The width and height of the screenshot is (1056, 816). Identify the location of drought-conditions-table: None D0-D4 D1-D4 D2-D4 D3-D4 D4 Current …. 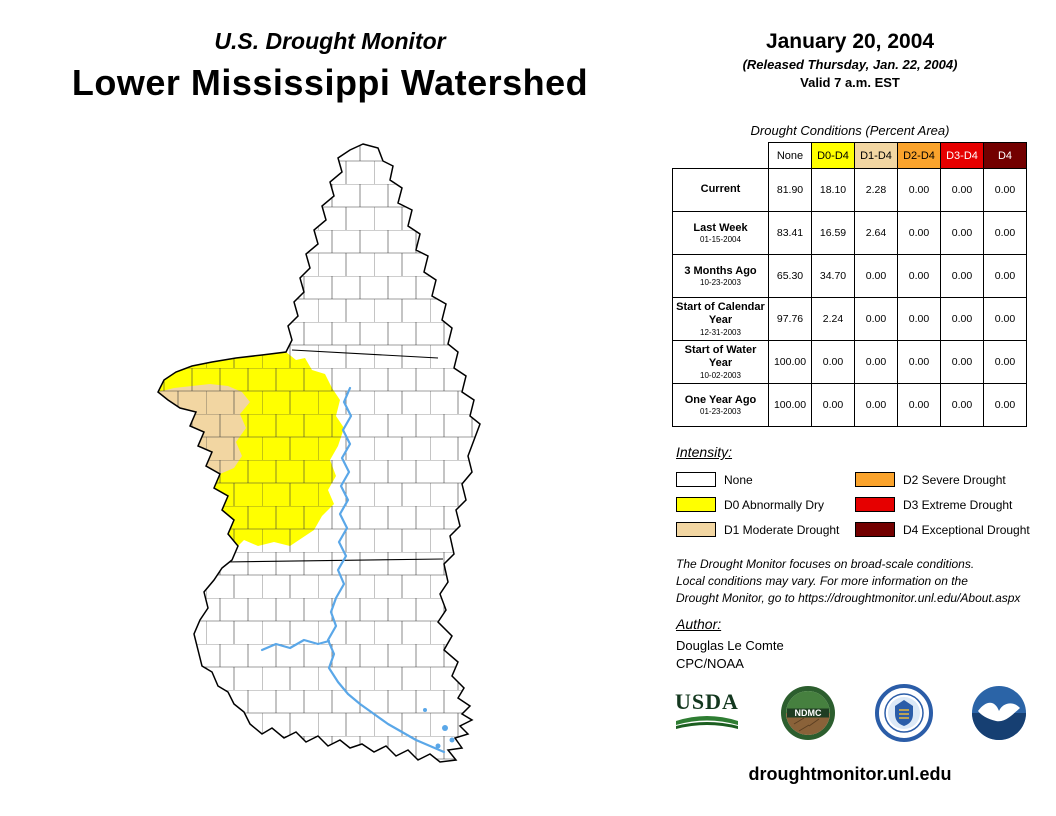
(849, 284).